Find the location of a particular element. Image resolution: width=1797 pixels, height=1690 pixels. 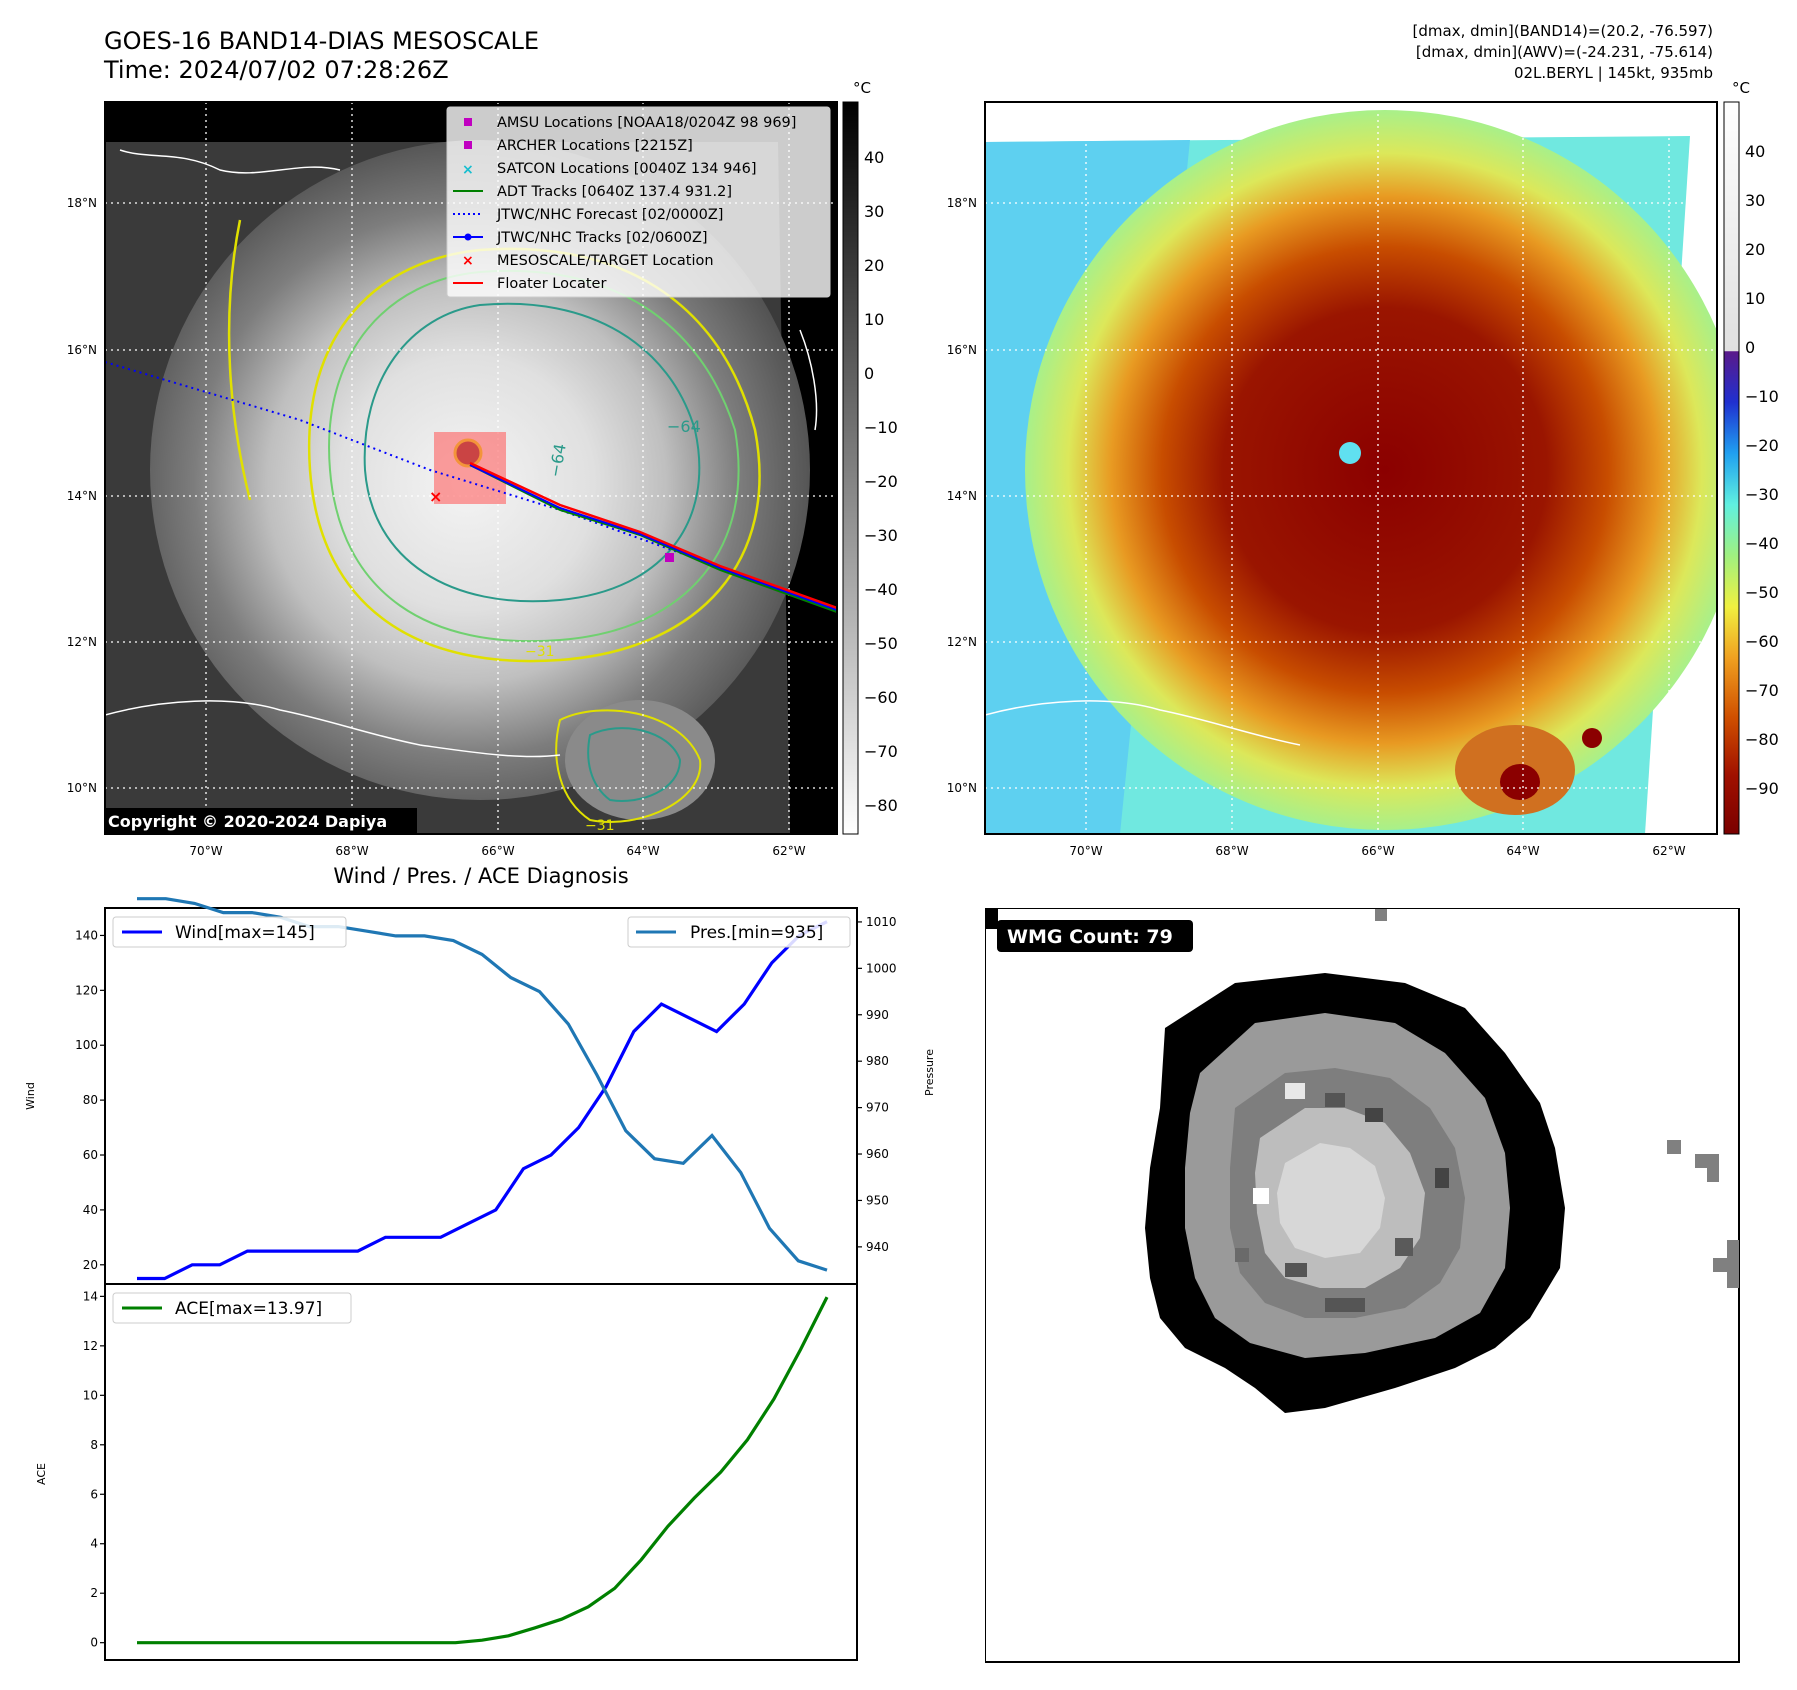

pressure-axis-label: Pressure is located at coordinates (929, 1072).